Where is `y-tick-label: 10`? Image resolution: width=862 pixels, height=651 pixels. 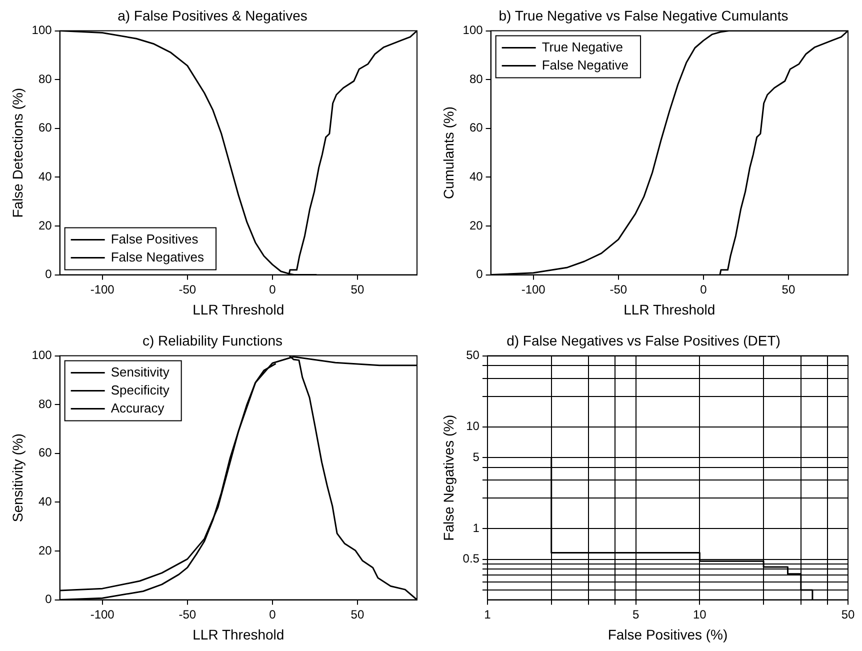
y-tick-label: 10 is located at coordinates (473, 426).